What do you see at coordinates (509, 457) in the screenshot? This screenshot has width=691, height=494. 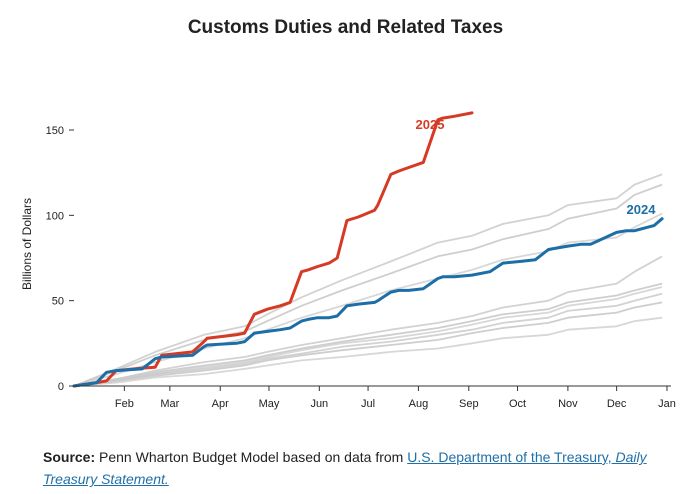 I see `treasury-link-text: U.S. Department of the Treasury,` at bounding box center [509, 457].